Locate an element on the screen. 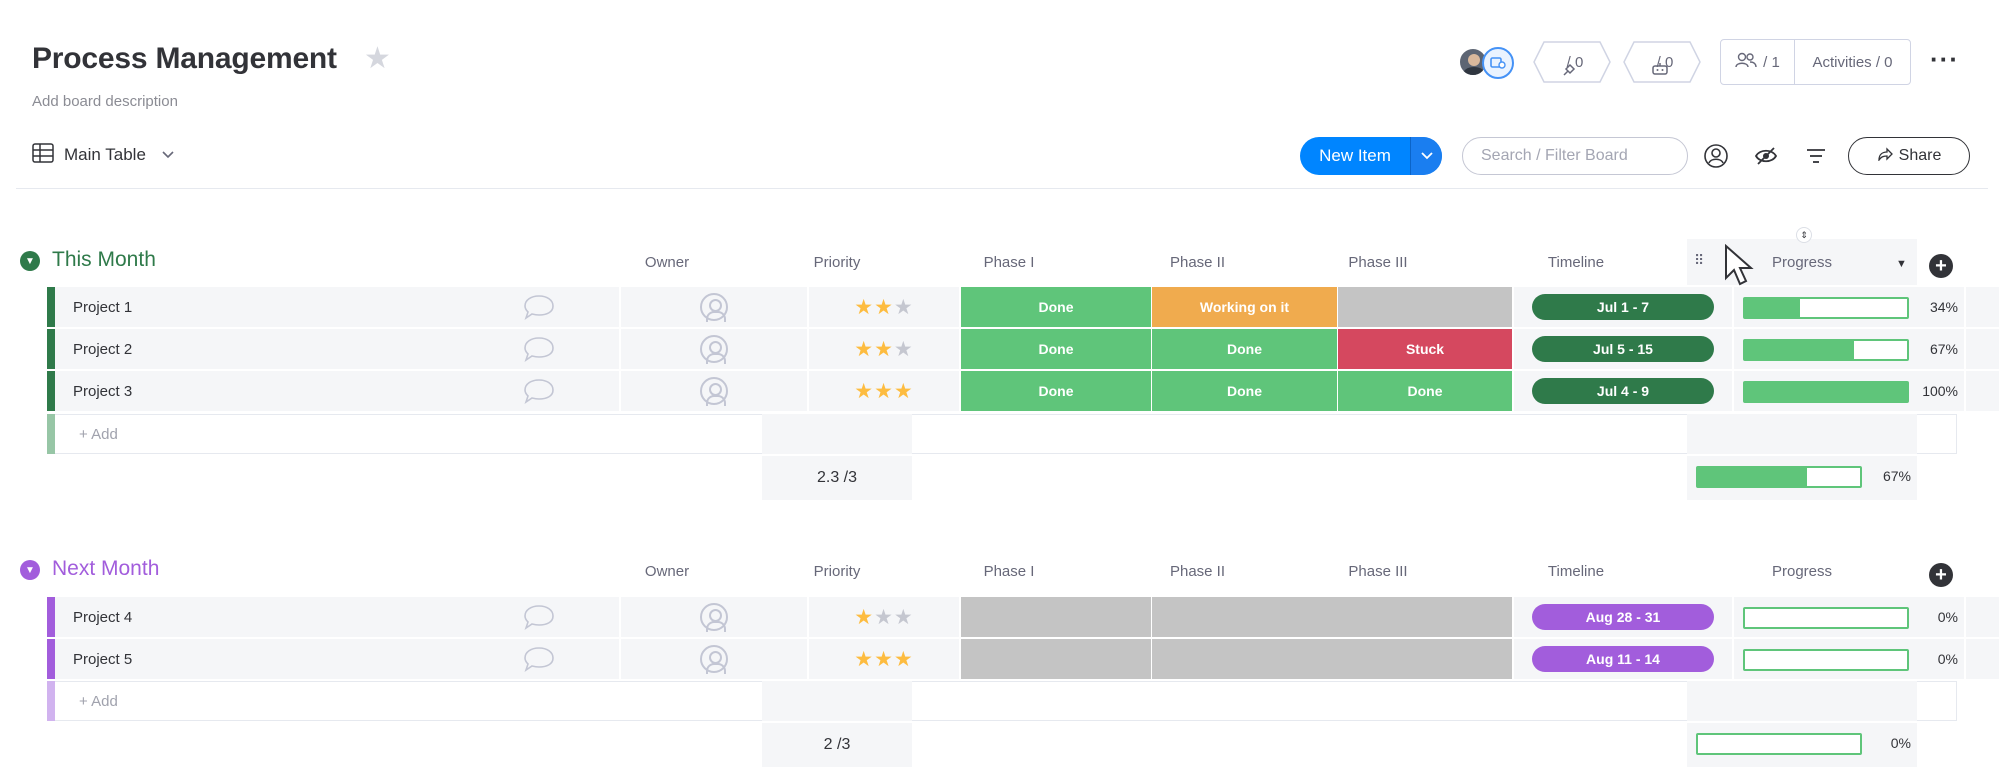 This screenshot has width=1999, height=784. integrations-button: / 0 is located at coordinates (1572, 62).